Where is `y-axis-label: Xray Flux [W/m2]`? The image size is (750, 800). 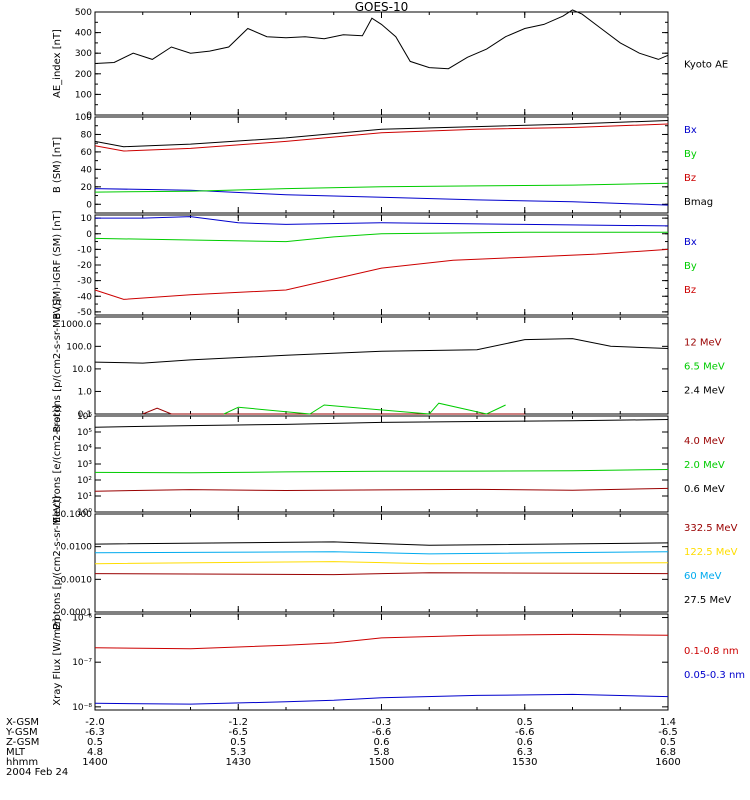
y-axis-label: Xray Flux [W/m2] is located at coordinates (57, 661).